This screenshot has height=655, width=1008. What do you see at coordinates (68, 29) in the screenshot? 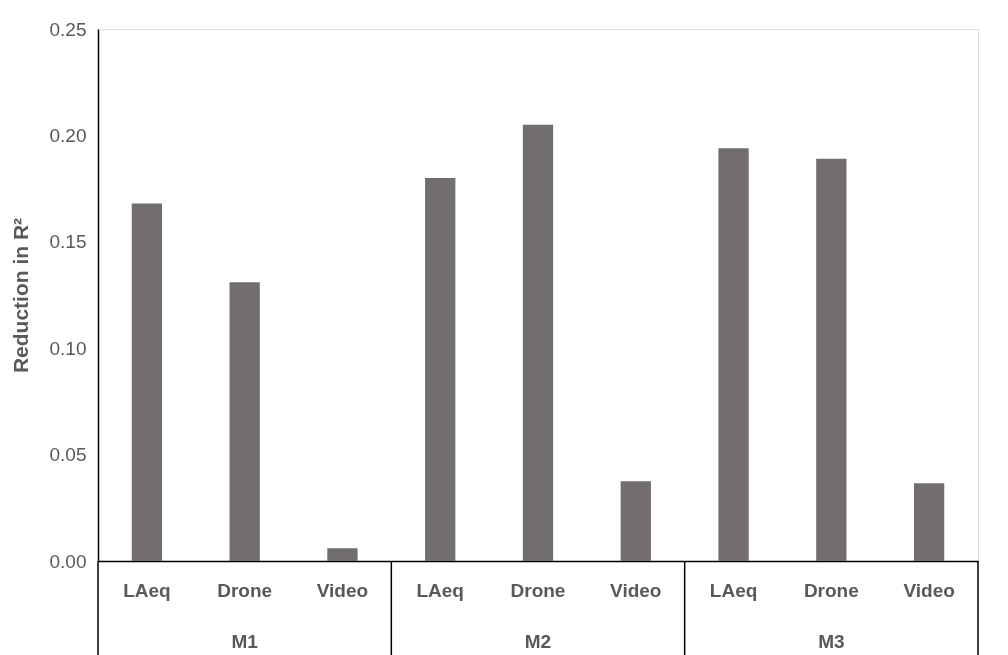
I see `y-tick-label: 0.25` at bounding box center [68, 29].